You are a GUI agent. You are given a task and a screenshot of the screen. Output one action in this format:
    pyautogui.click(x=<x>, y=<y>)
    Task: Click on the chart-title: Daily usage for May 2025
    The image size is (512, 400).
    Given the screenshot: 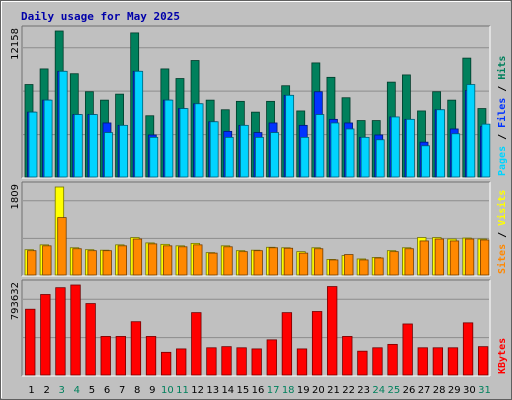 What is the action you would take?
    pyautogui.click(x=100, y=16)
    